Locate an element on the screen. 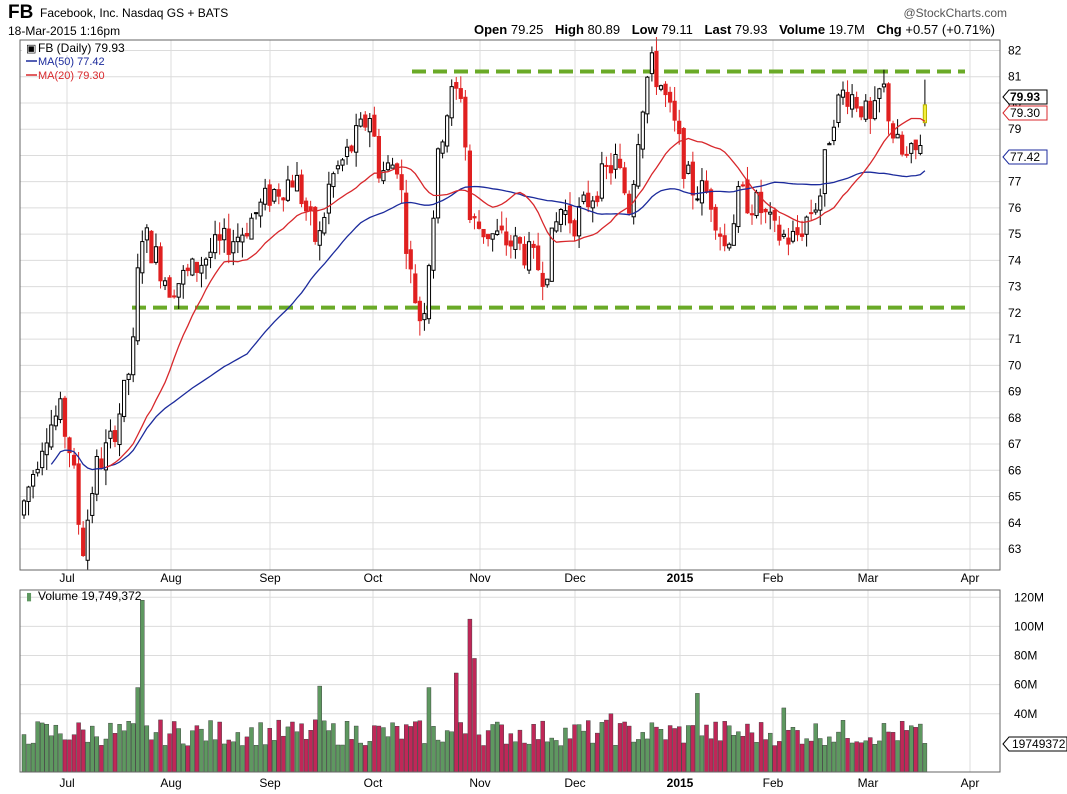  price-tick-label: 74 is located at coordinates (1015, 260).